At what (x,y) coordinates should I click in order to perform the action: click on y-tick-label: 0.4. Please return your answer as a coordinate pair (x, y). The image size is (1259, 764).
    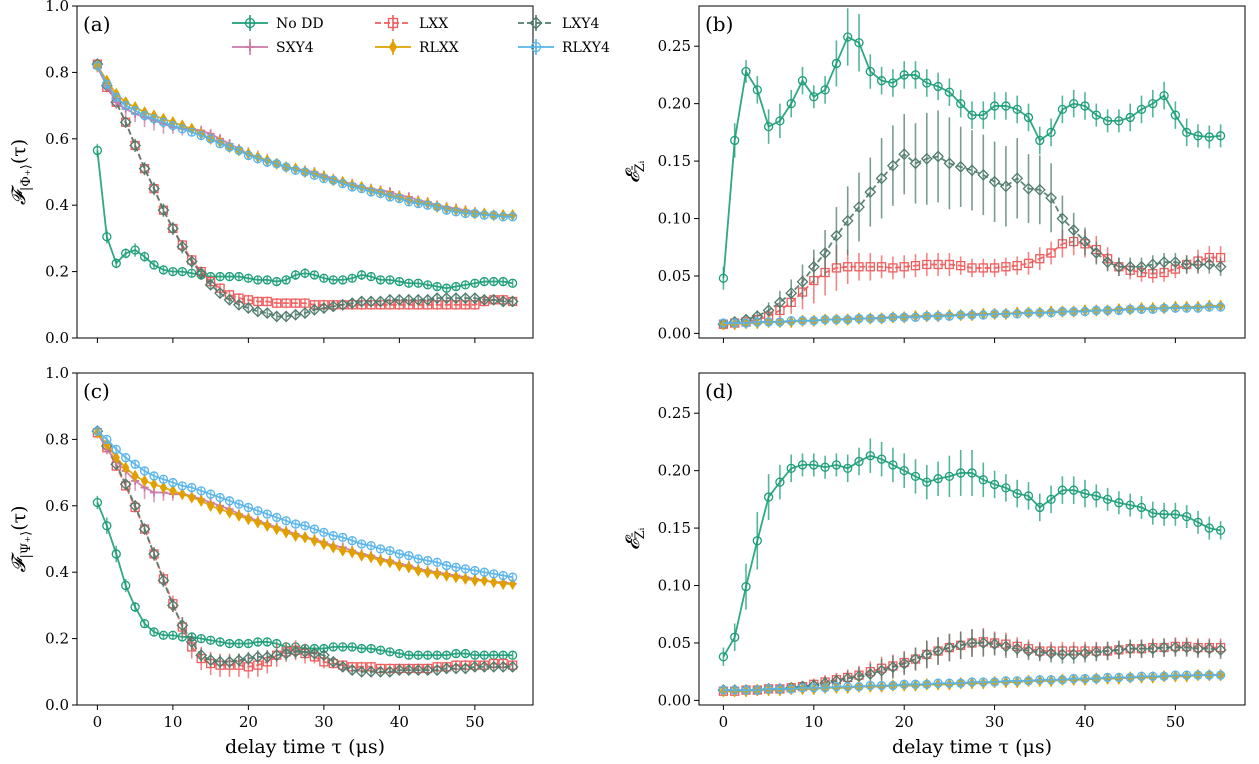
    Looking at the image, I should click on (57, 205).